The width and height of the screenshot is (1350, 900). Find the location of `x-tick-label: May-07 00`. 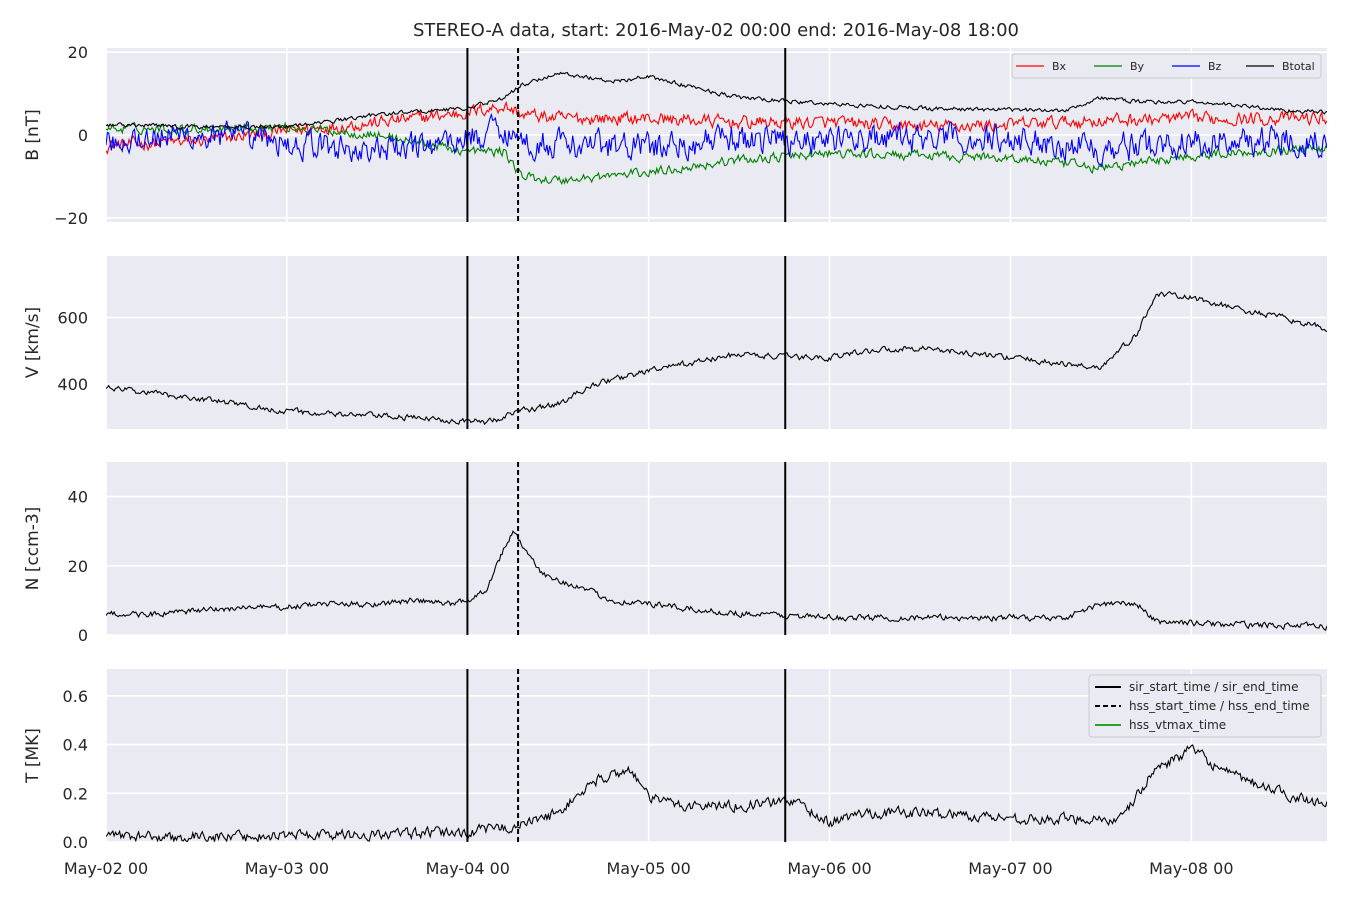

x-tick-label: May-07 00 is located at coordinates (1010, 868).